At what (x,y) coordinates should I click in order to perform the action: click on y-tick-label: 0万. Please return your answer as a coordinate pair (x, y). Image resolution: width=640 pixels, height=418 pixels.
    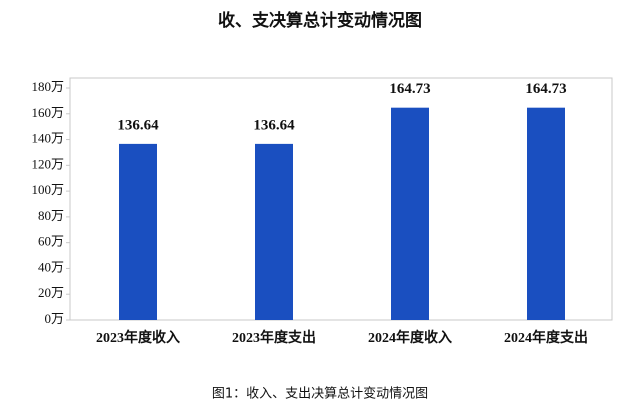
    Looking at the image, I should click on (54, 318).